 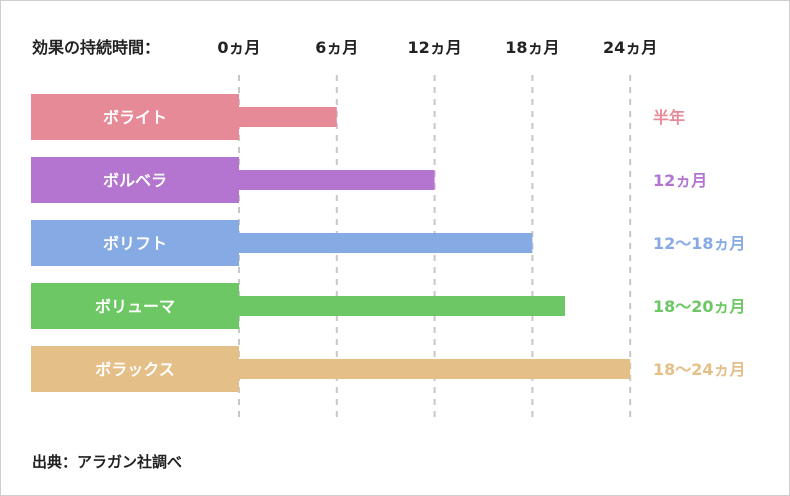 I want to click on x-tick-label: 24ヵ月, so click(x=630, y=47).